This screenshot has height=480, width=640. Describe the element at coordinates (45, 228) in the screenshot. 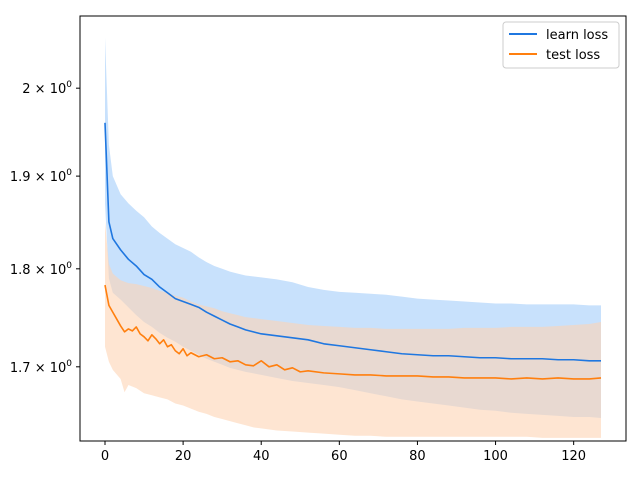

I see `y-axis-ticks: 1.7 × 100 1.8 × 100 1.9 × 100 2 × 100` at that location.